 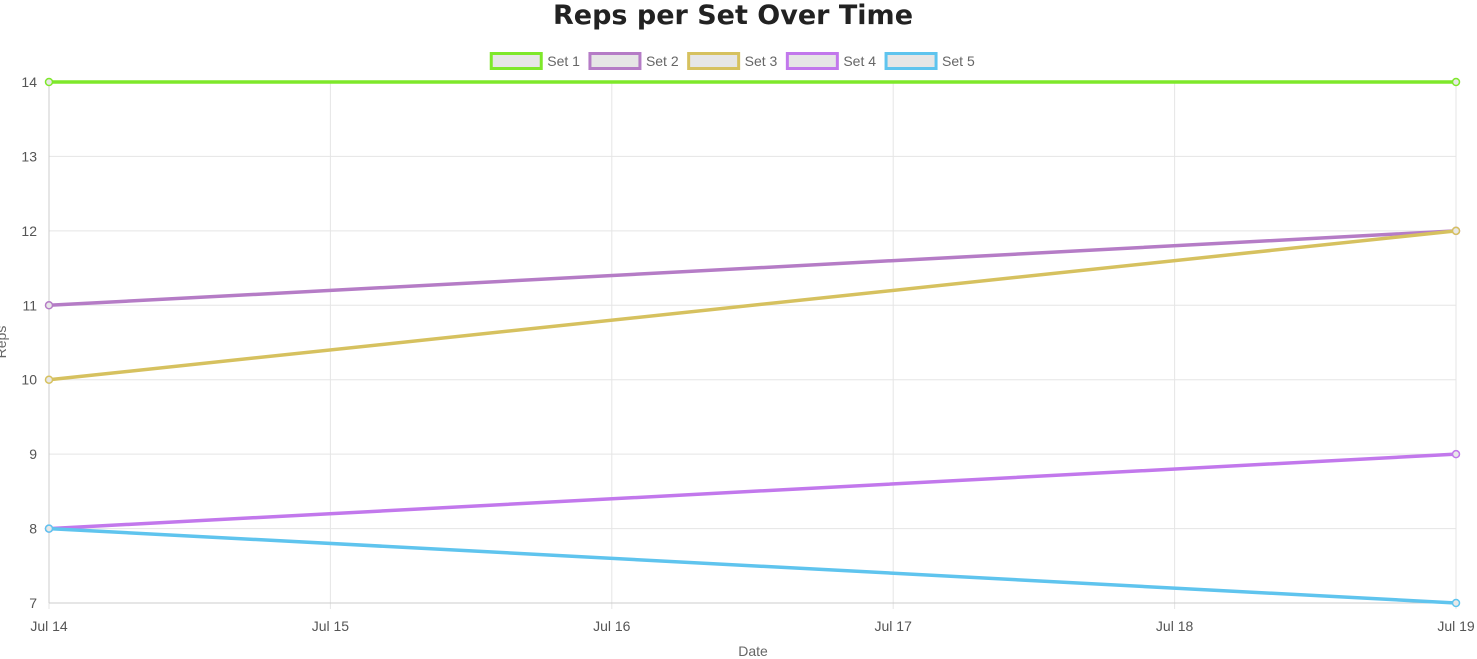 I want to click on x-tick-label: Jul 16, so click(x=612, y=626).